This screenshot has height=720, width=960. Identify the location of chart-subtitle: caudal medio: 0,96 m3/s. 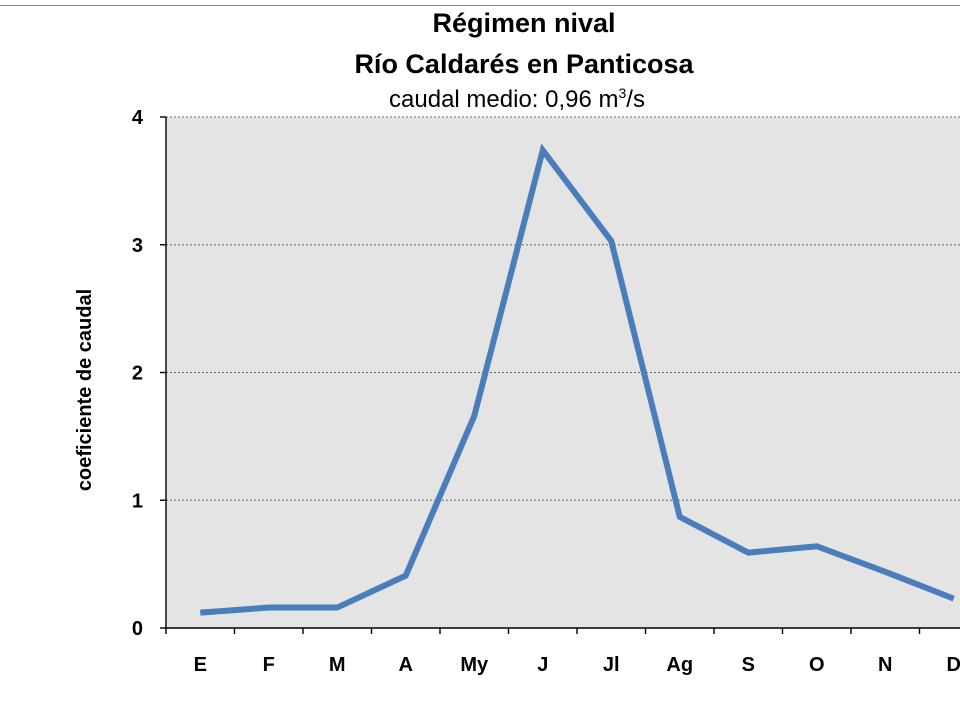
(517, 99).